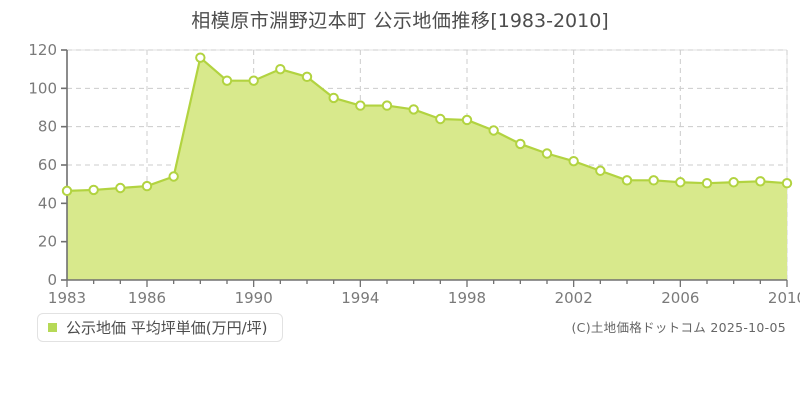 This screenshot has height=400, width=800. What do you see at coordinates (47, 242) in the screenshot?
I see `svg-text: 20` at bounding box center [47, 242].